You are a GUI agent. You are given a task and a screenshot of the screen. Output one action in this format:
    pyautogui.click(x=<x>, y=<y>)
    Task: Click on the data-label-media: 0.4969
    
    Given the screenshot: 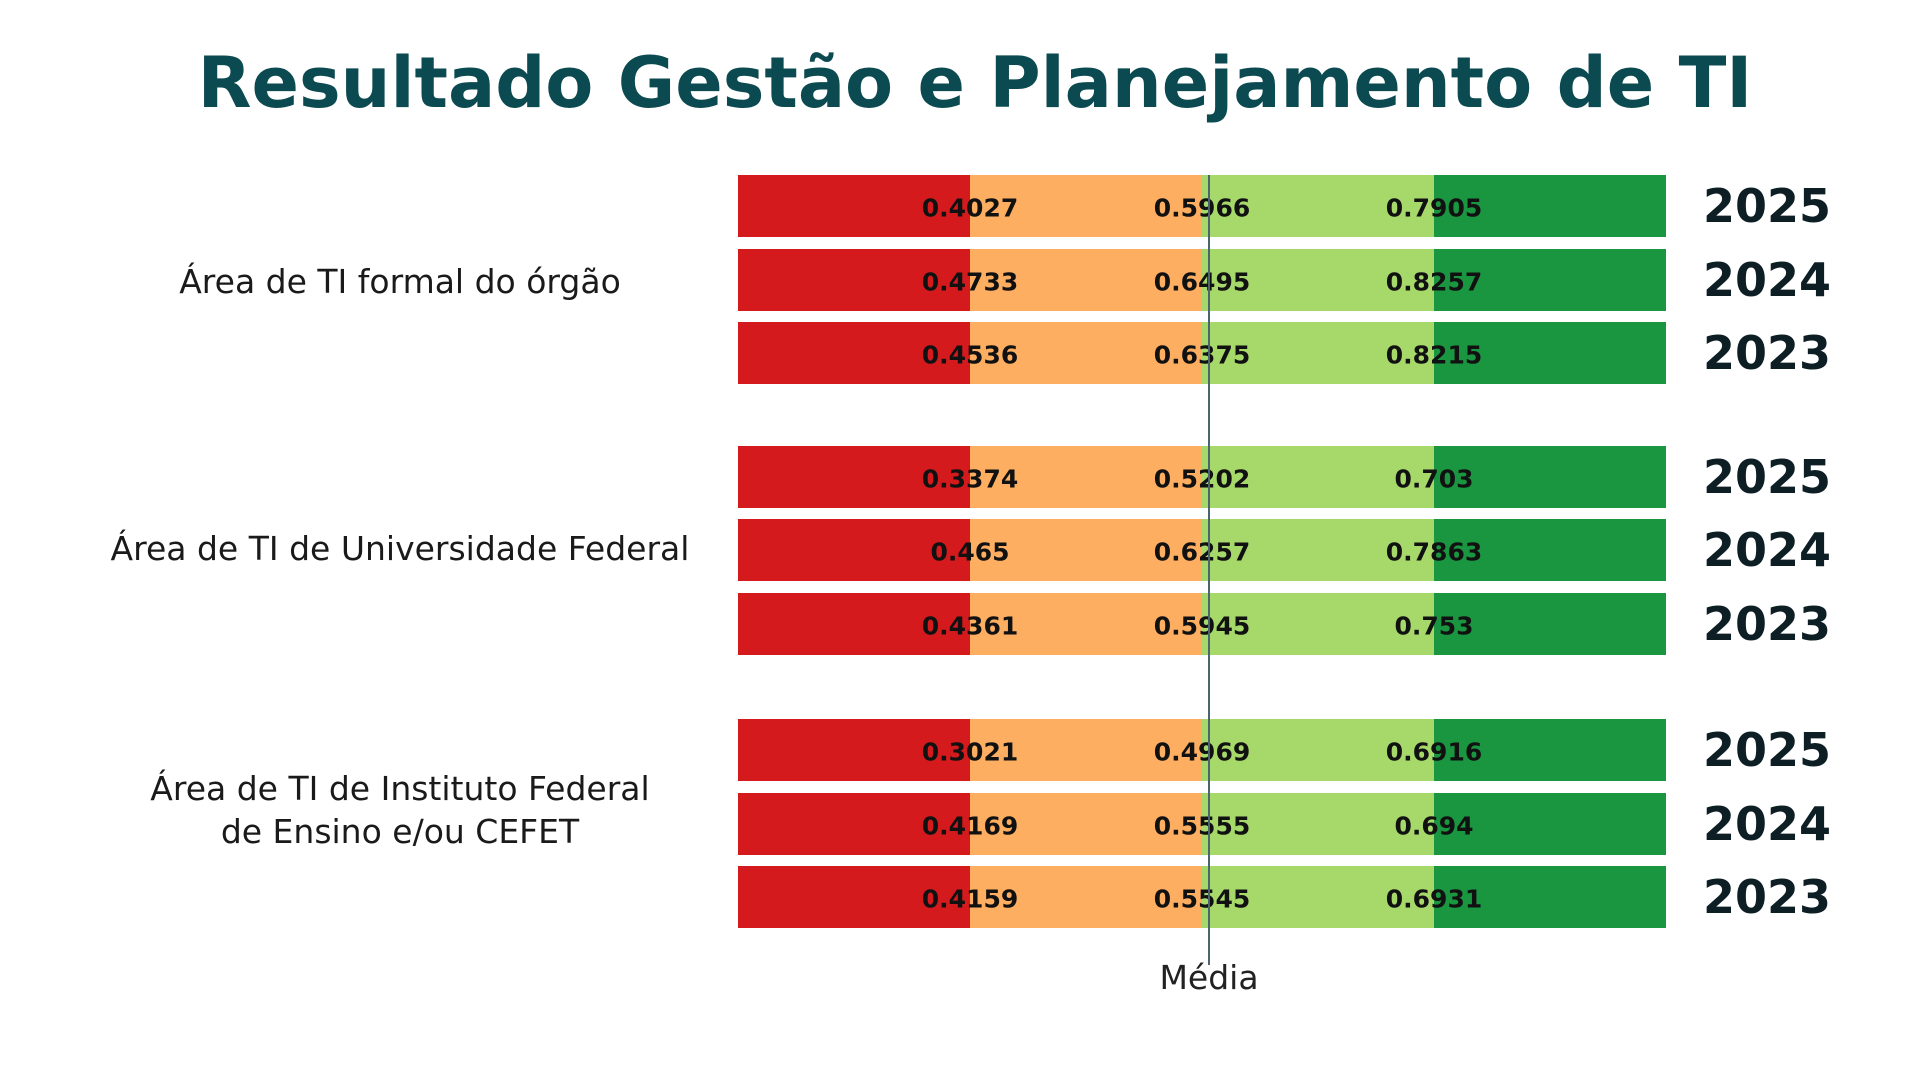 What is the action you would take?
    pyautogui.click(x=1202, y=752)
    